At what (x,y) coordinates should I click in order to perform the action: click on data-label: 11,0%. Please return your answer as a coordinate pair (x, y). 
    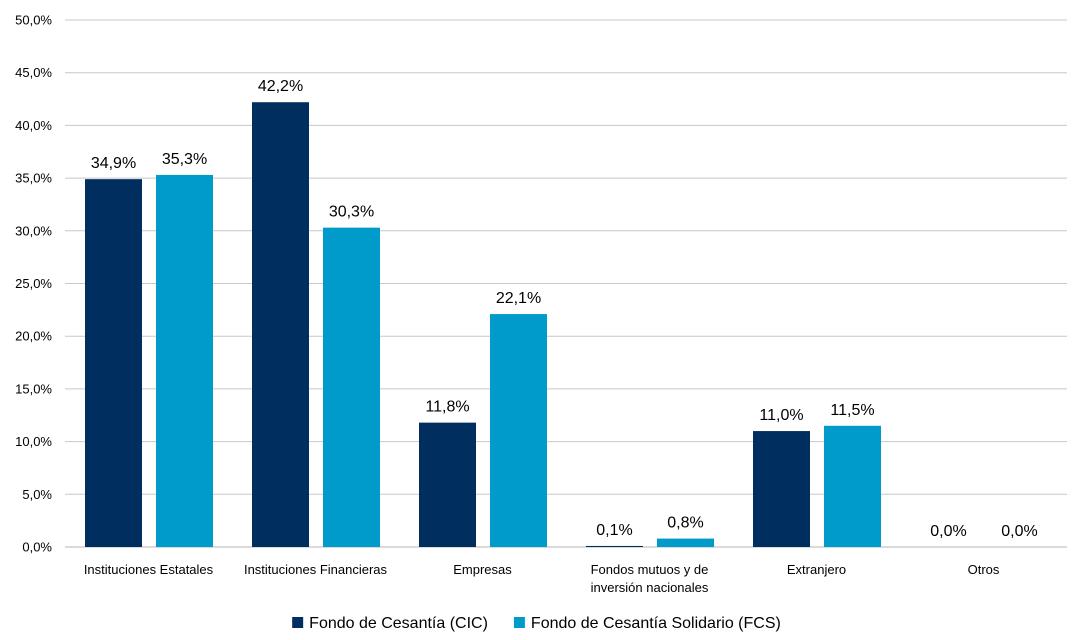
    Looking at the image, I should click on (781, 415).